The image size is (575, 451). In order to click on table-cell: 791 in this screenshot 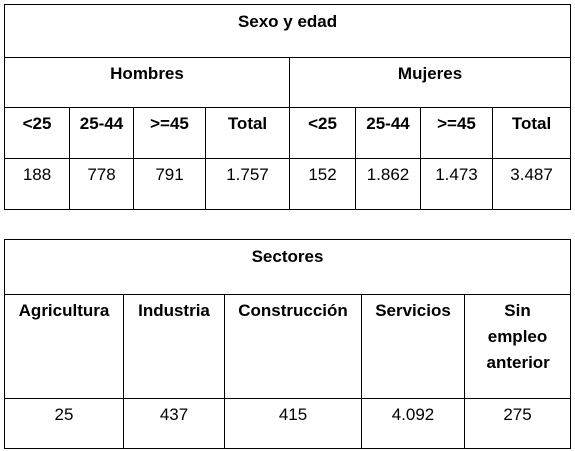, I will do `click(169, 184)`.